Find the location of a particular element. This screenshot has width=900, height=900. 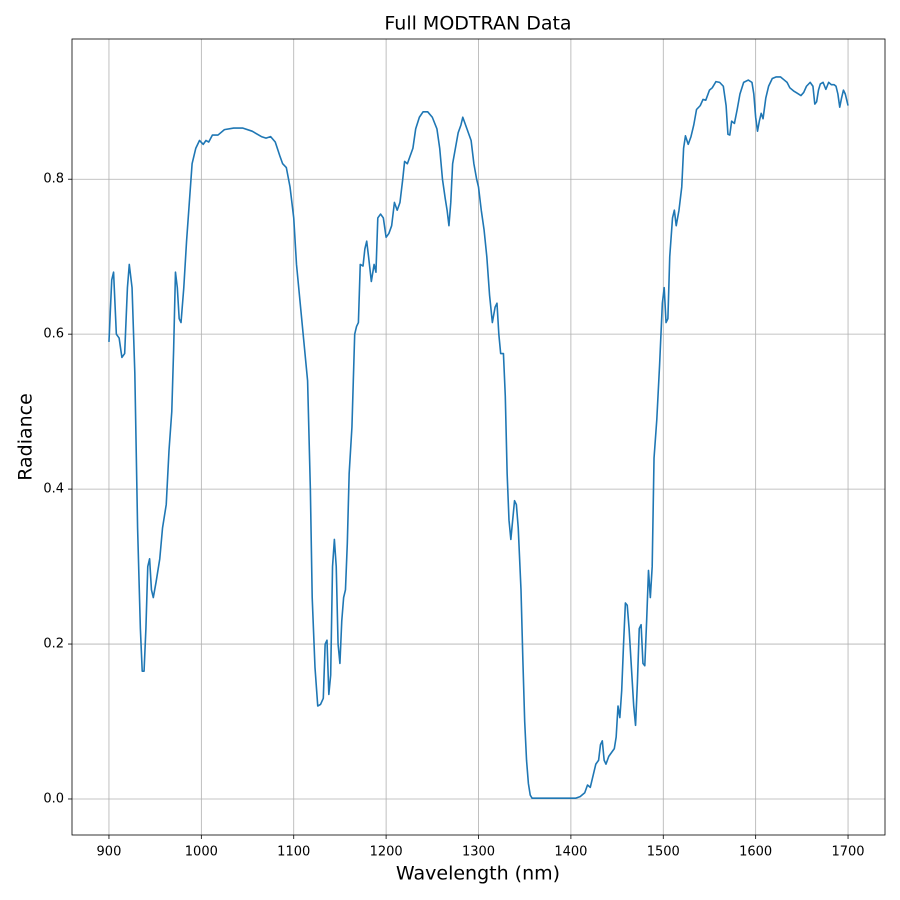

x-tick-label: 1600 is located at coordinates (755, 852).